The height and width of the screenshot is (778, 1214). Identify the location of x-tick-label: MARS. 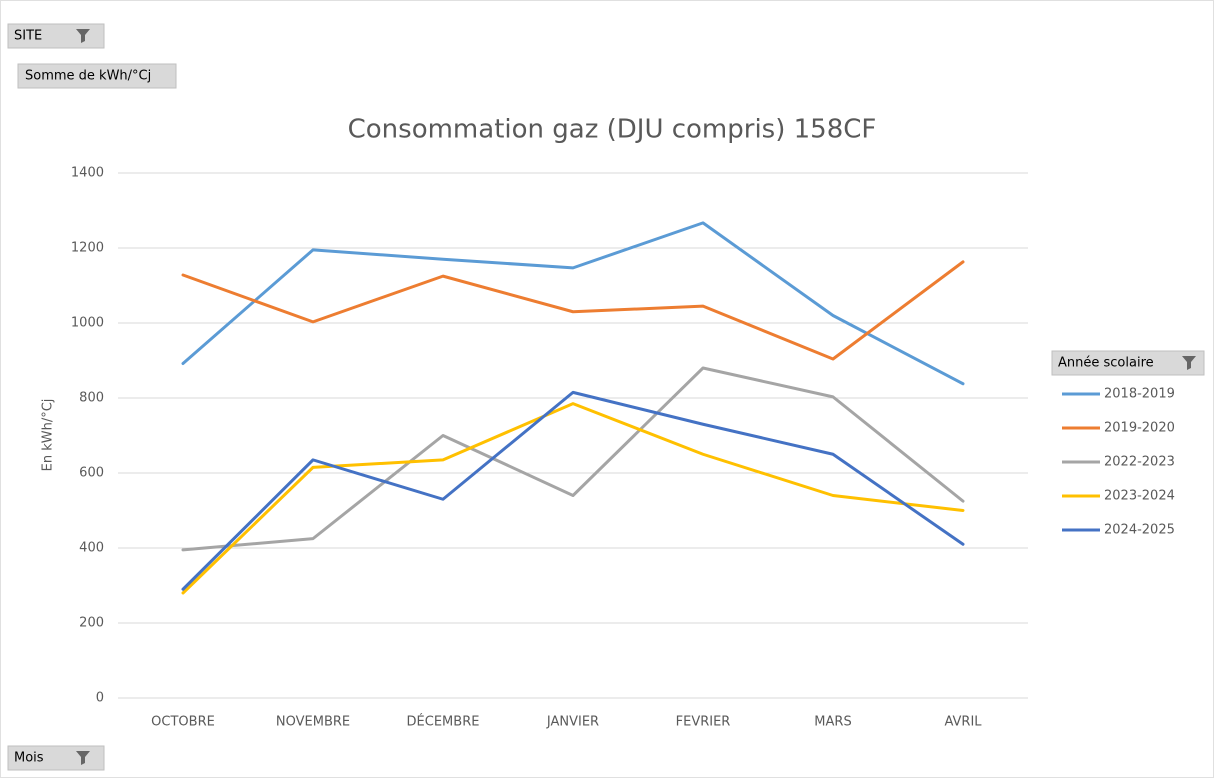
(832, 722).